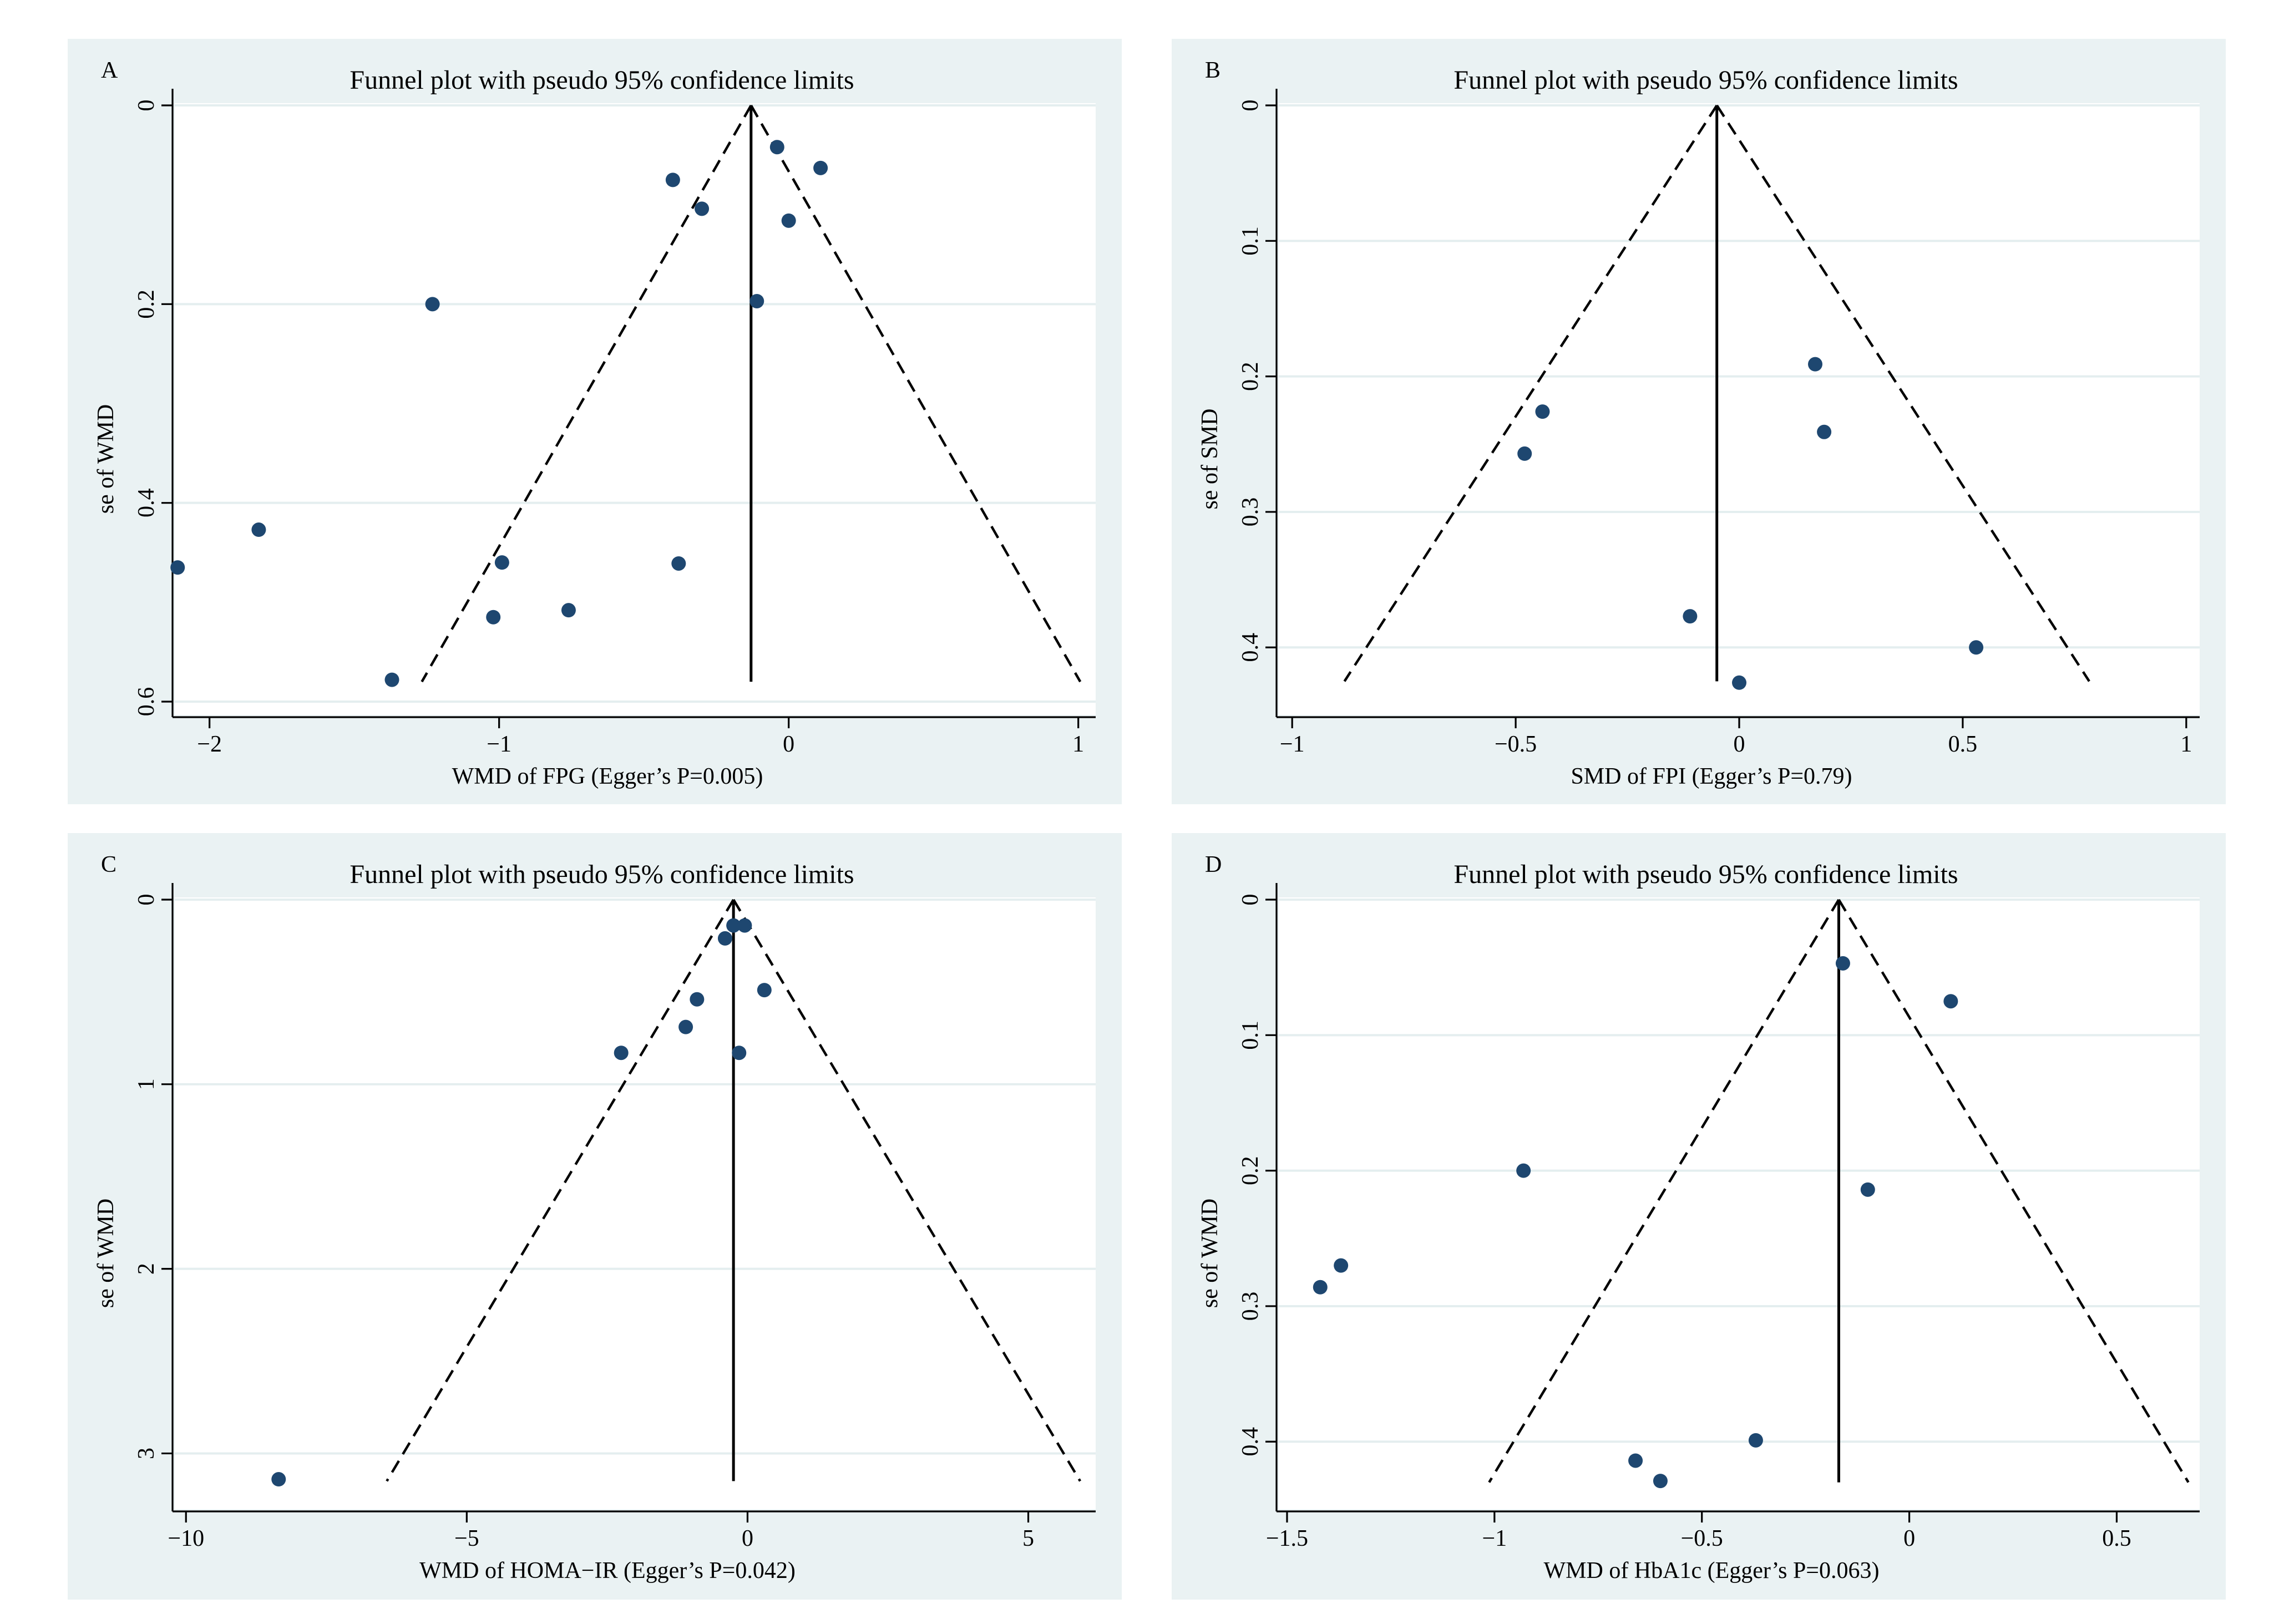 The width and height of the screenshot is (2279, 1624). Describe the element at coordinates (1740, 744) in the screenshot. I see `panel-b-x-tick-label-2: 0` at that location.